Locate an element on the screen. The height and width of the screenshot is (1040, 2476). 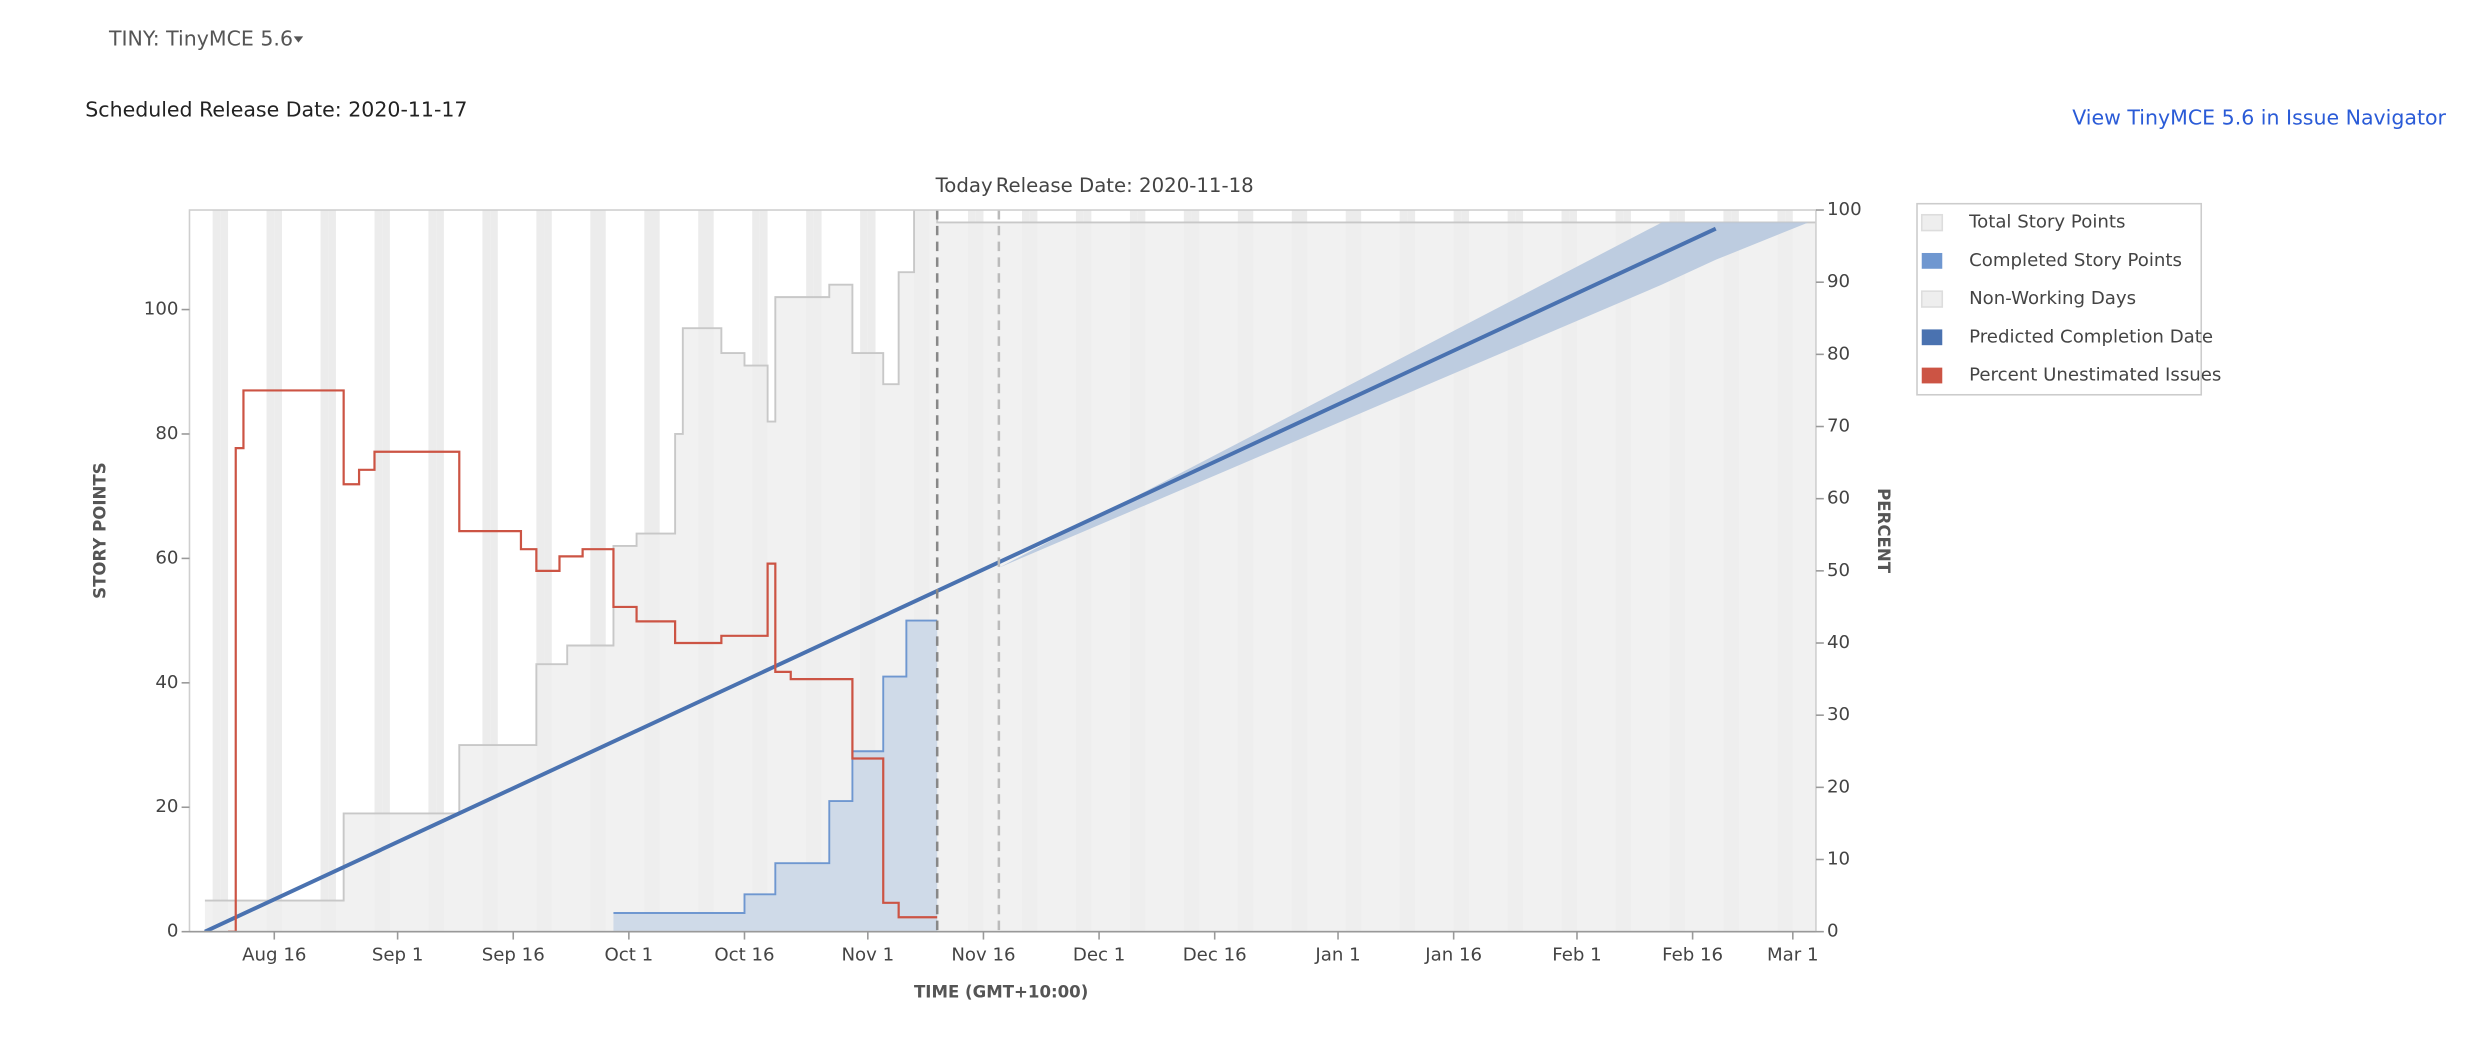
x-tick-label: Sep 16 is located at coordinates (513, 954).